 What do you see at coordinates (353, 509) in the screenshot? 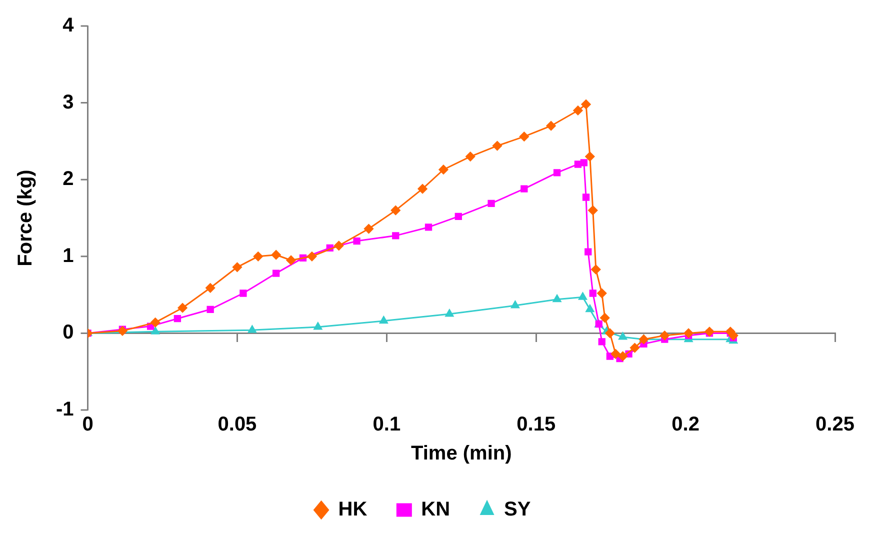
I see `legend-label: HK` at bounding box center [353, 509].